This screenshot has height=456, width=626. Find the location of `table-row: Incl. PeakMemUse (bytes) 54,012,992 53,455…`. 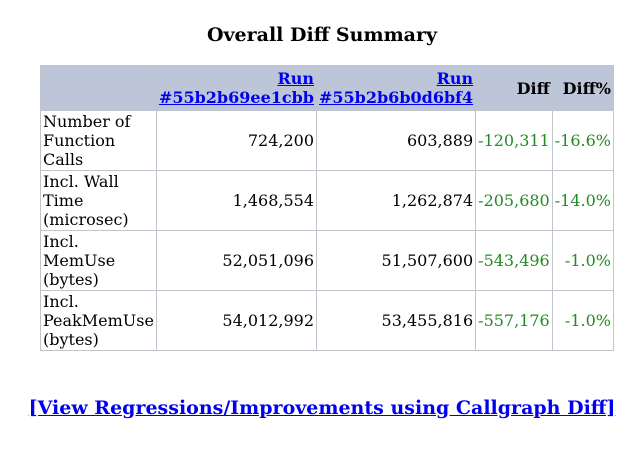

table-row: Incl. PeakMemUse (bytes) 54,012,992 53,455… is located at coordinates (327, 320).